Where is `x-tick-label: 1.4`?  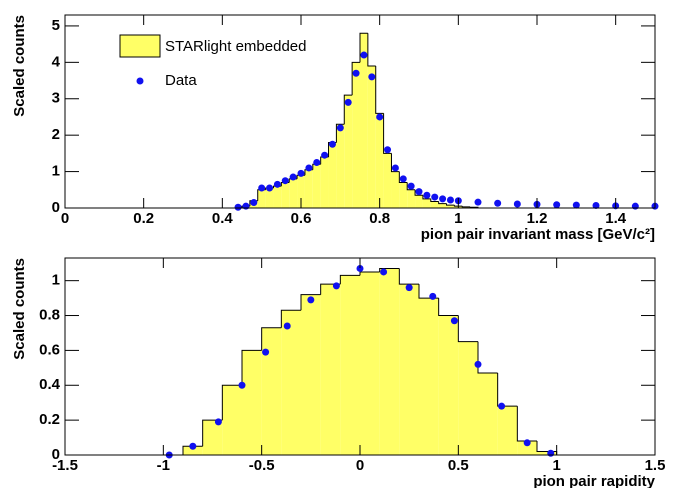 x-tick-label: 1.4 is located at coordinates (616, 218).